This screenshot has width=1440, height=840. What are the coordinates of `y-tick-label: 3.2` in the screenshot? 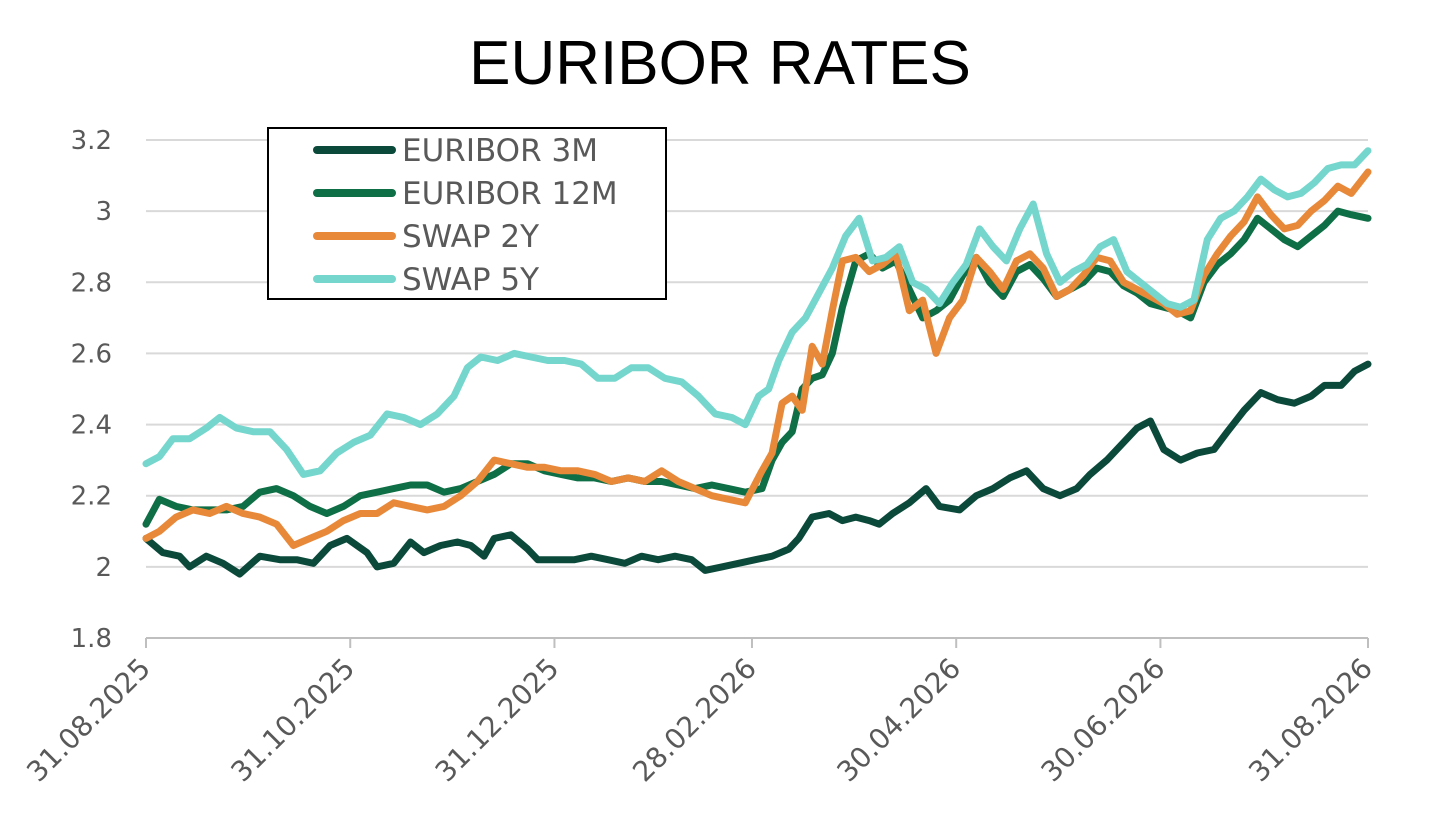 It's located at (91, 141).